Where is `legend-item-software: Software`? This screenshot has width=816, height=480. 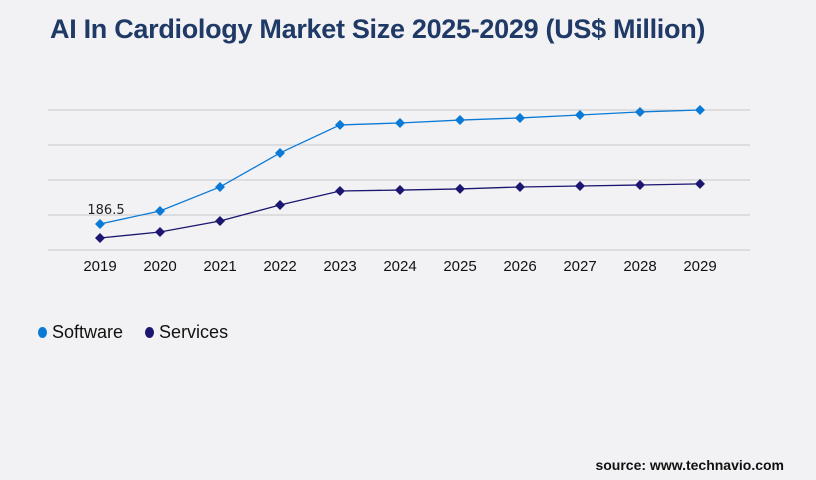 legend-item-software: Software is located at coordinates (80, 332).